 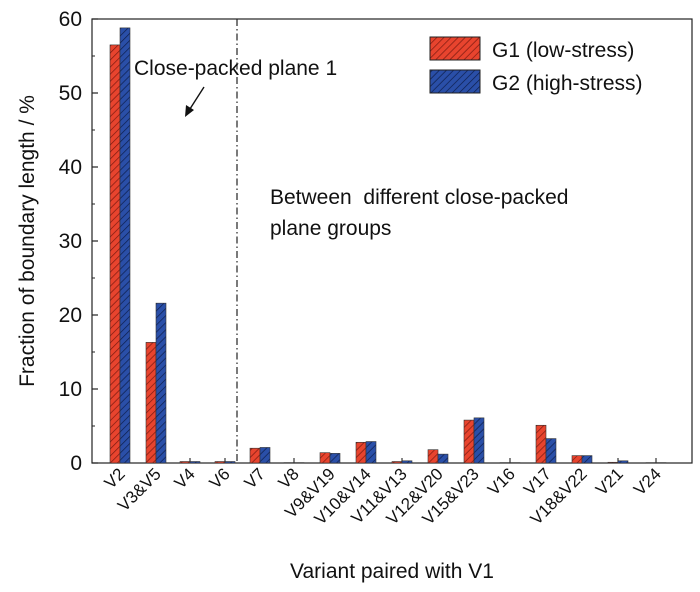 What do you see at coordinates (647, 481) in the screenshot?
I see `x-tick-label: V24` at bounding box center [647, 481].